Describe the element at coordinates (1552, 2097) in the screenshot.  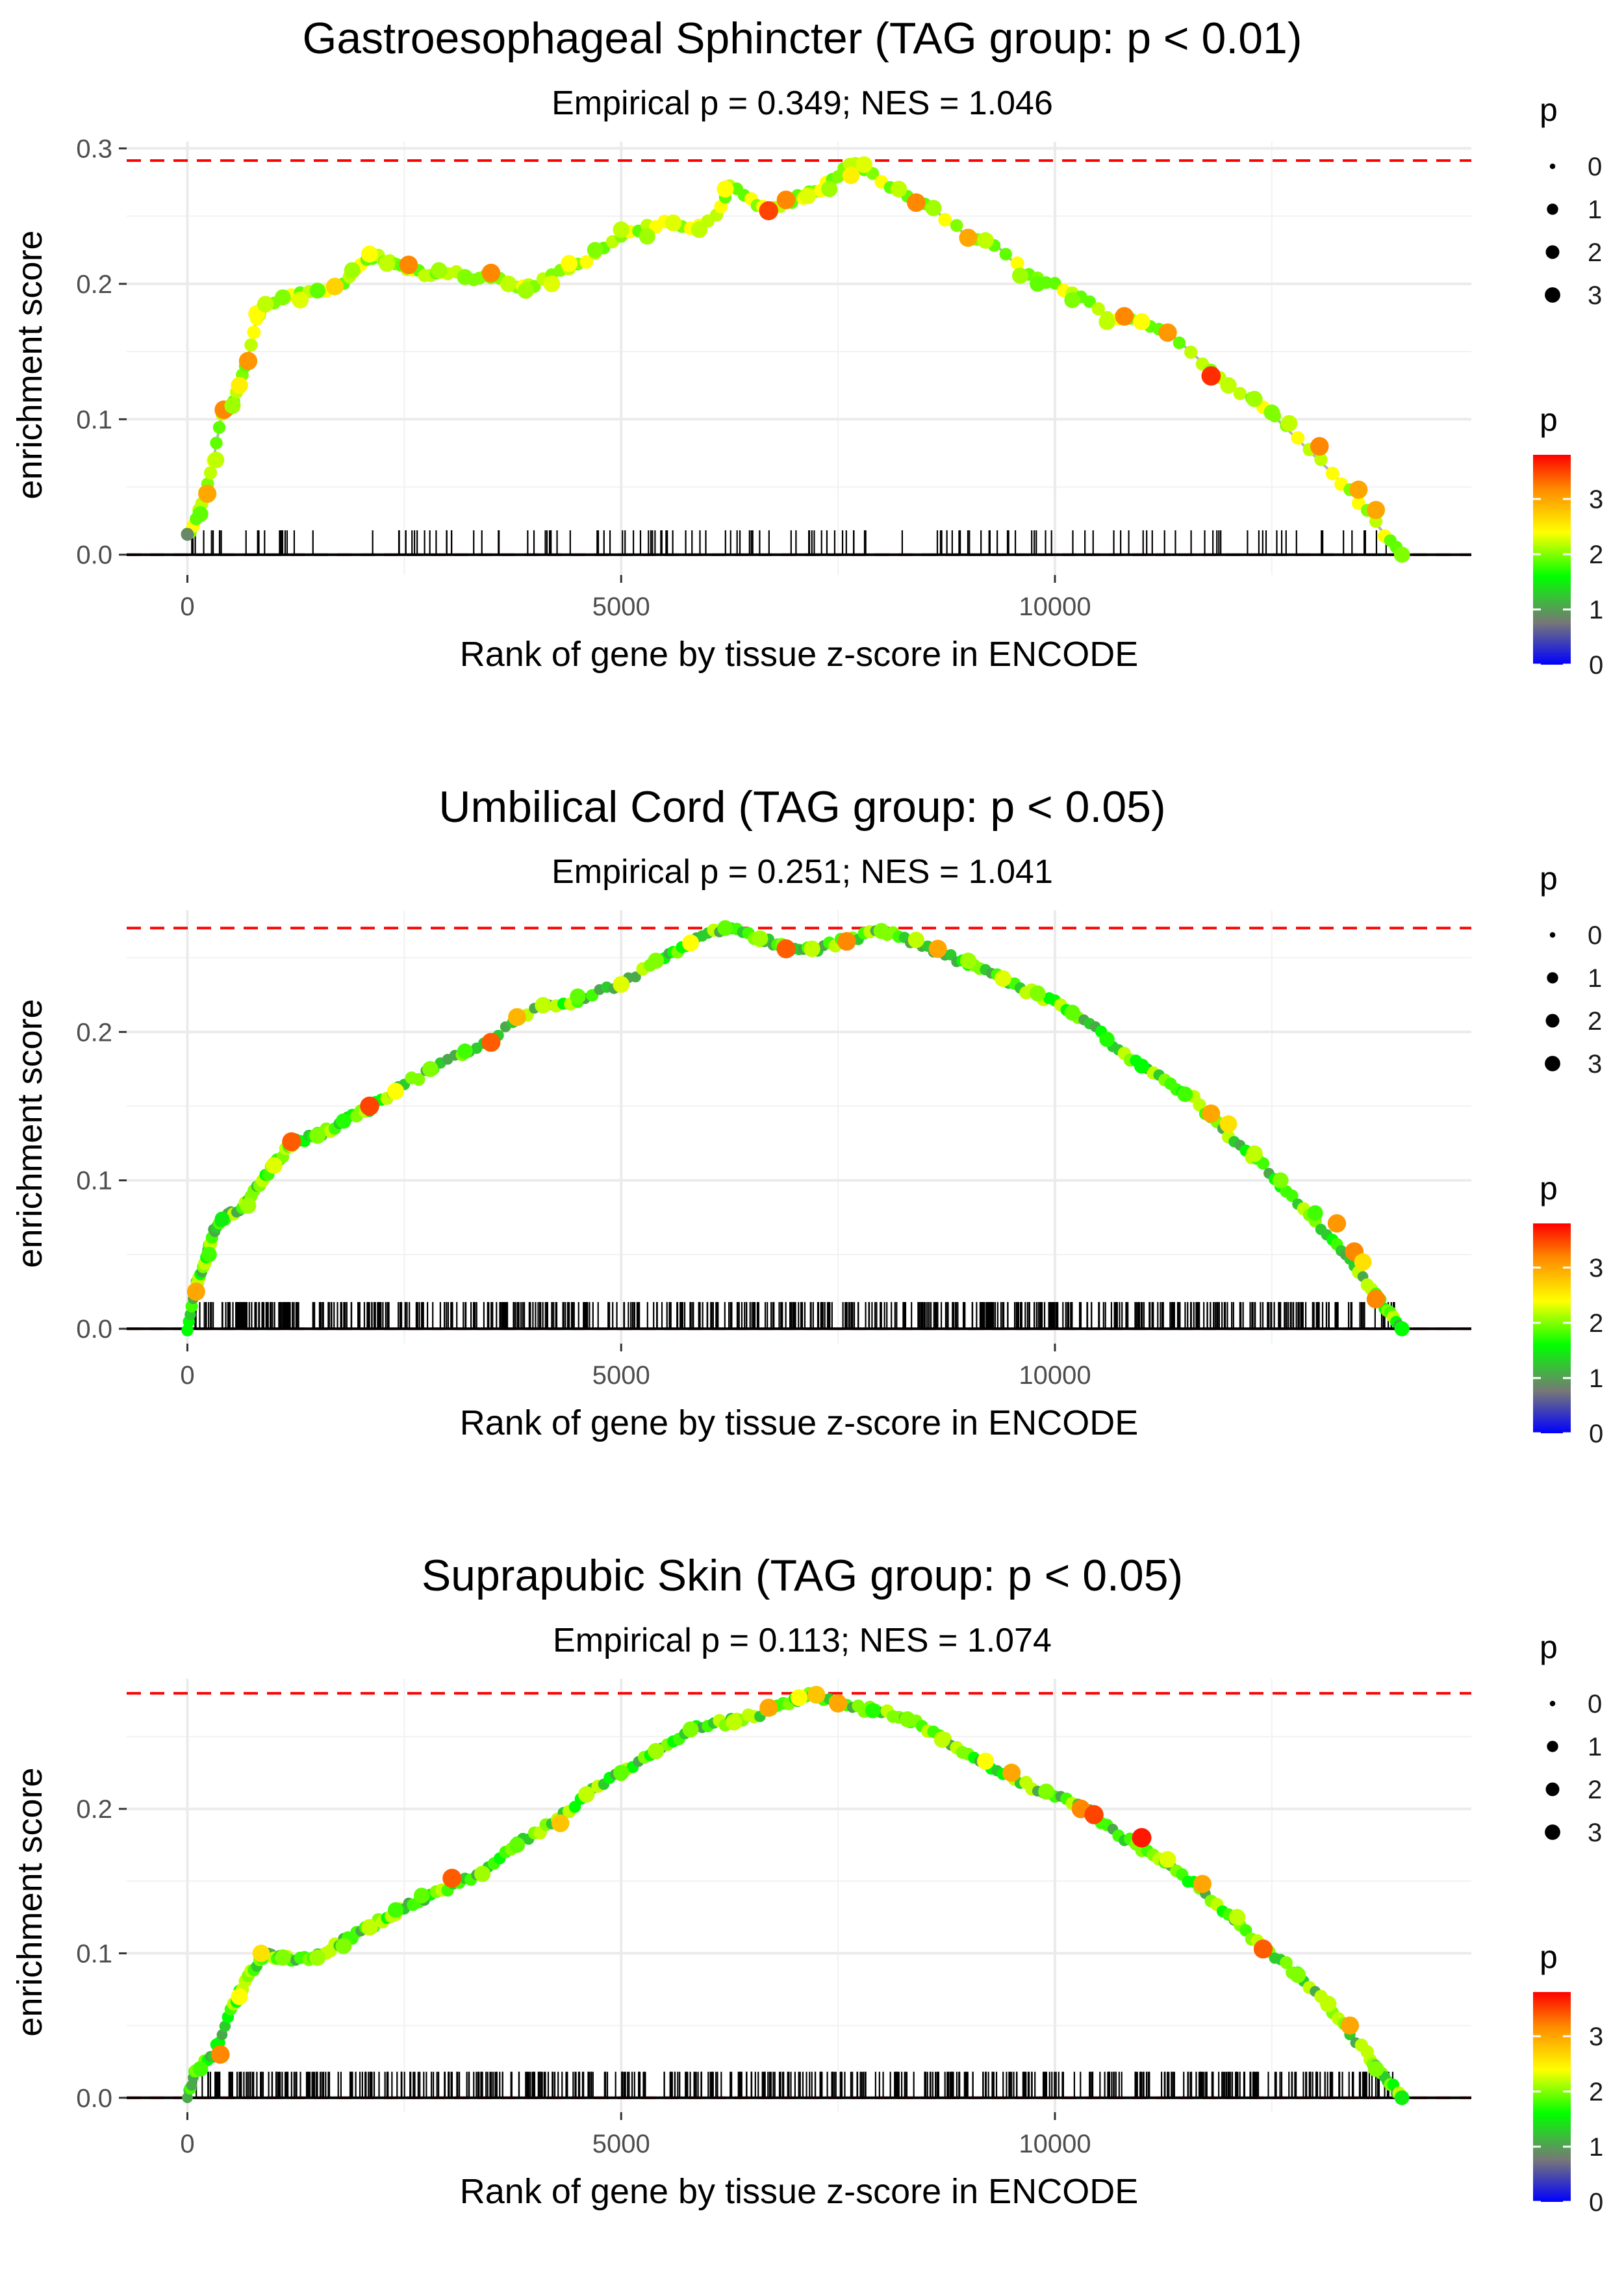
I see `colorbar` at that location.